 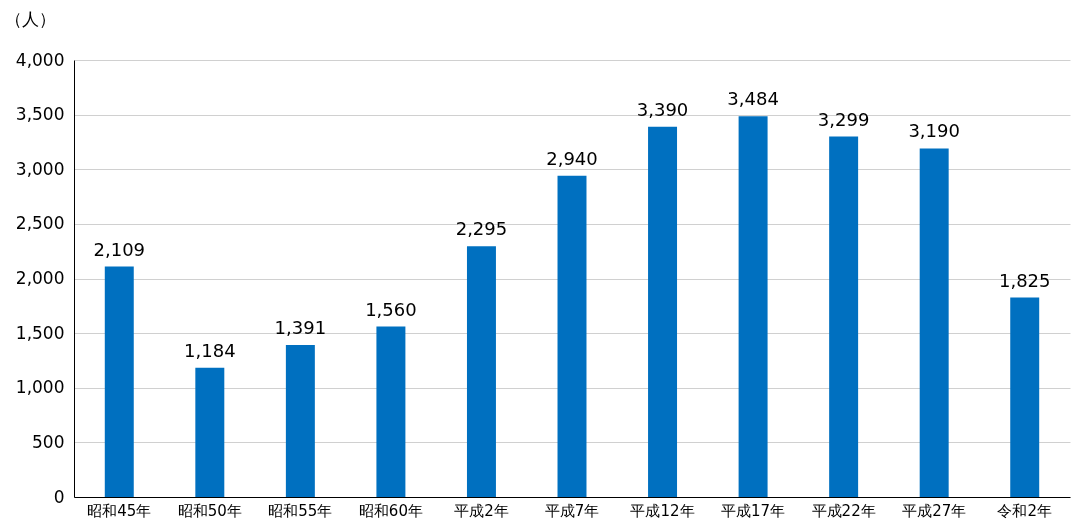 I want to click on data-label: 2,940, so click(x=572, y=158).